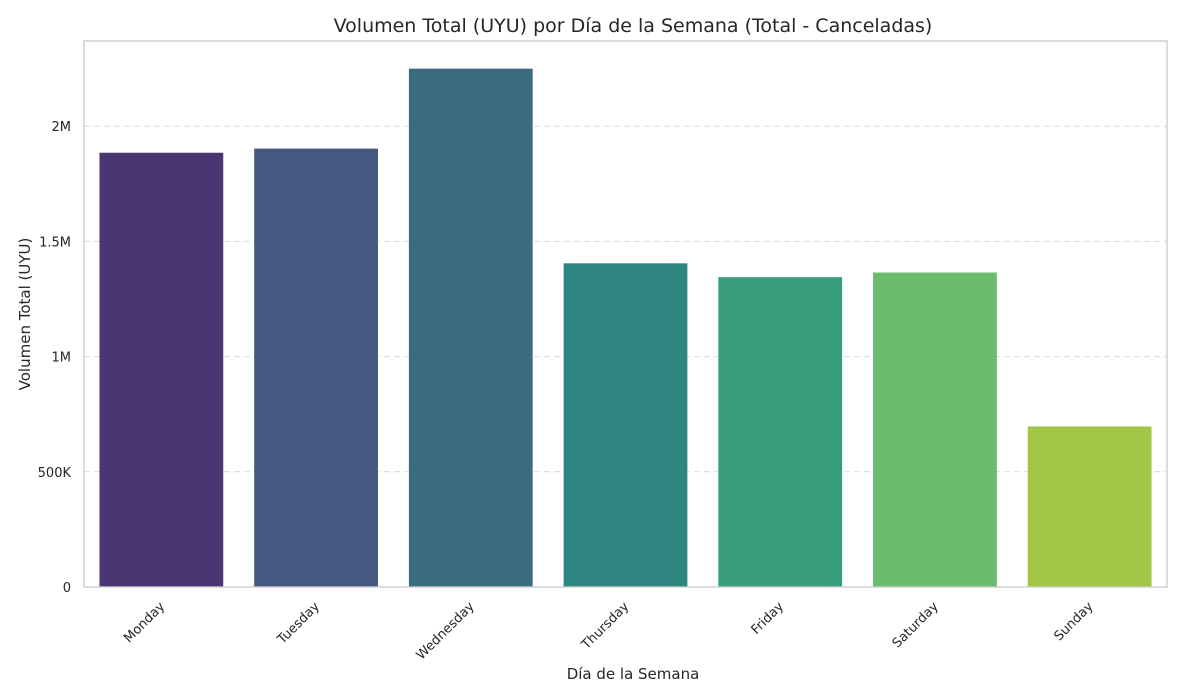  I want to click on x-tick-label: Sunday, so click(1073, 621).